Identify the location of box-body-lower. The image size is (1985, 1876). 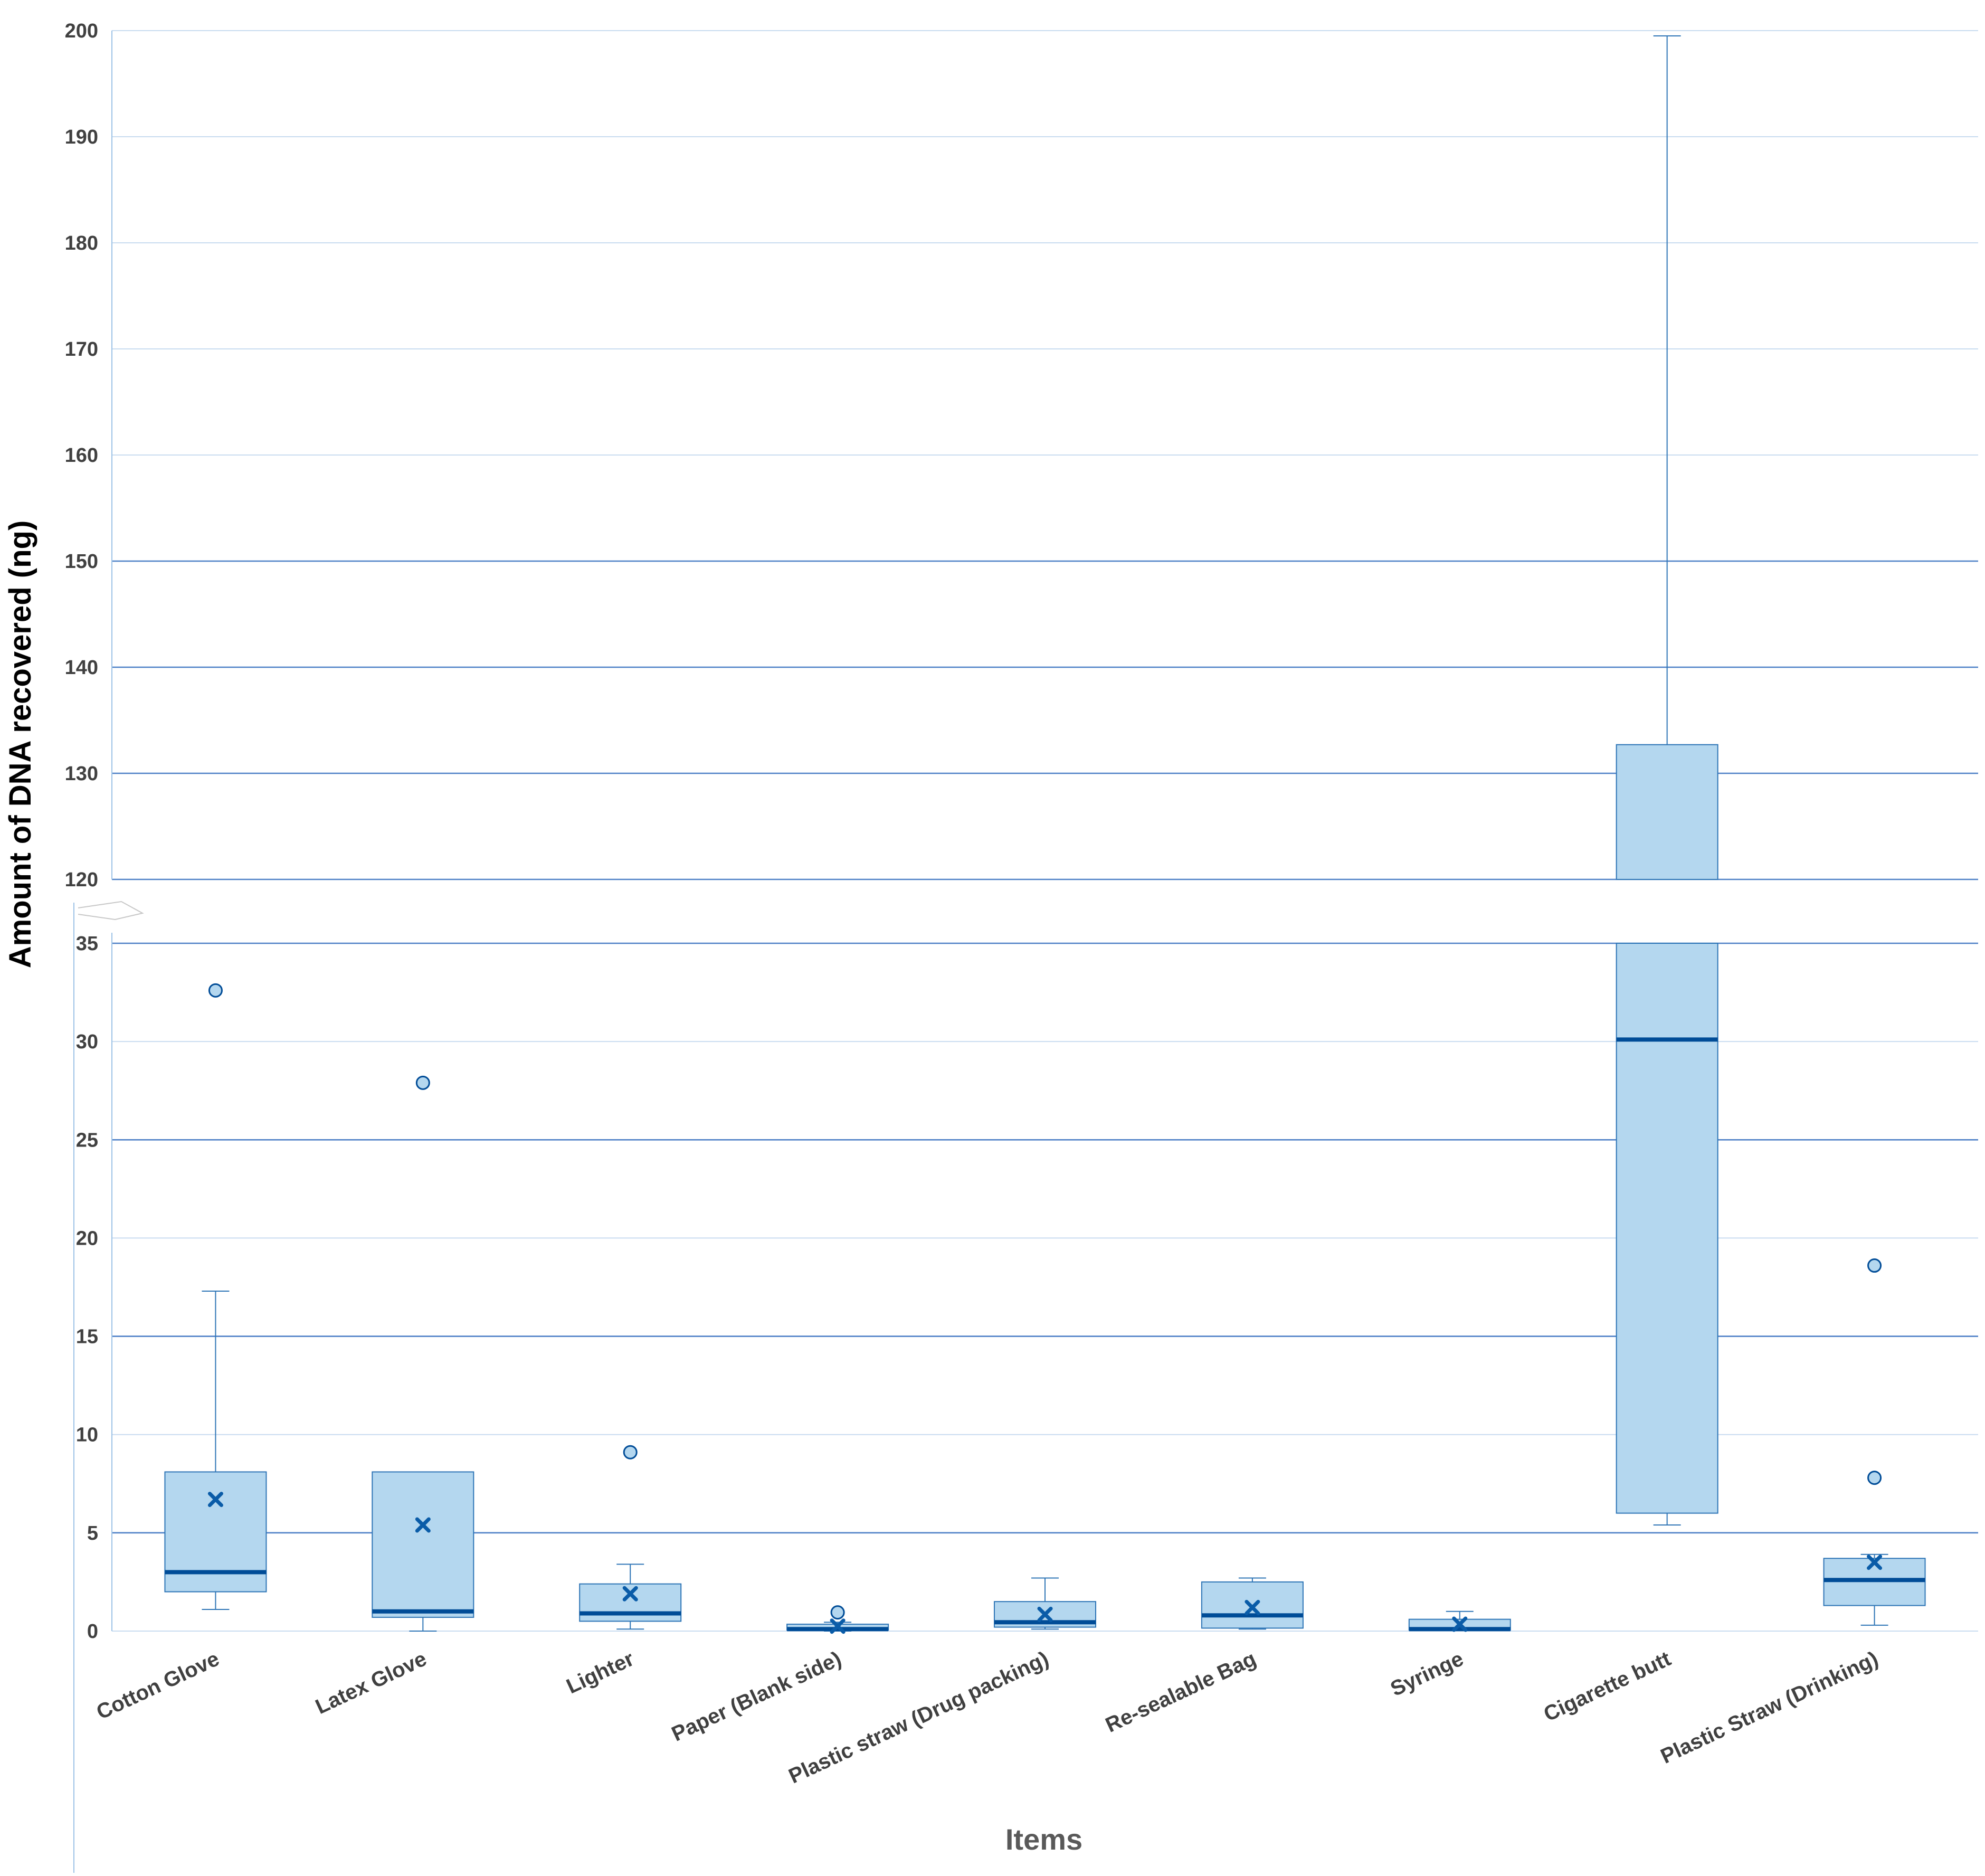
(1667, 1228).